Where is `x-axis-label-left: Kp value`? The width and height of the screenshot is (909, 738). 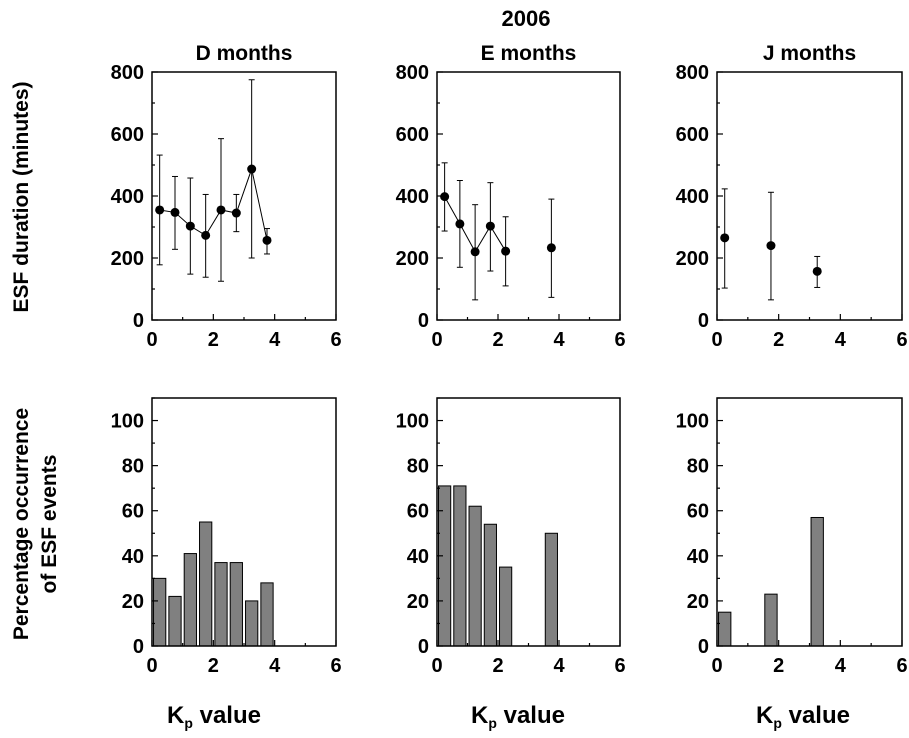
x-axis-label-left: Kp value is located at coordinates (214, 716).